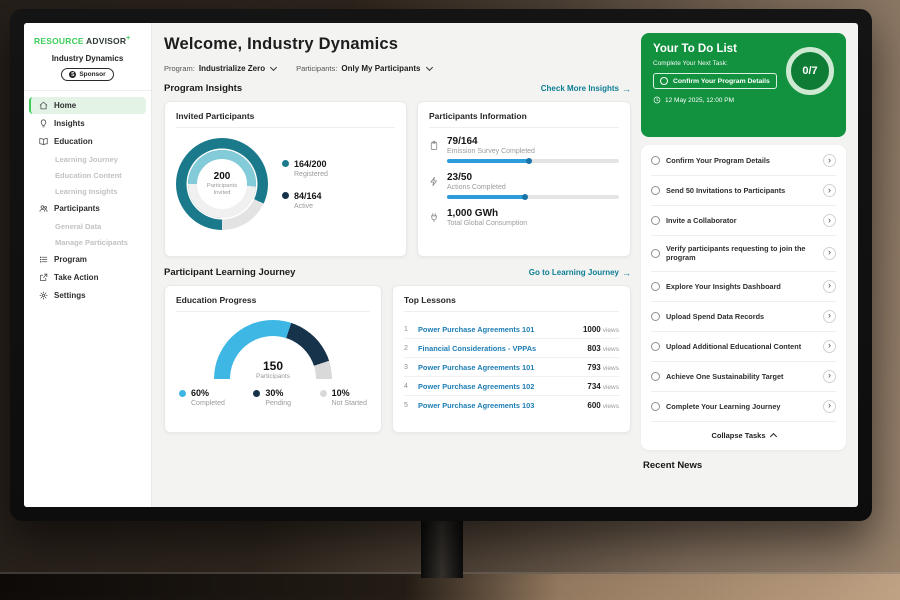  What do you see at coordinates (91, 242) in the screenshot?
I see `sidebar-item-manage-participants: Manage Participants` at bounding box center [91, 242].